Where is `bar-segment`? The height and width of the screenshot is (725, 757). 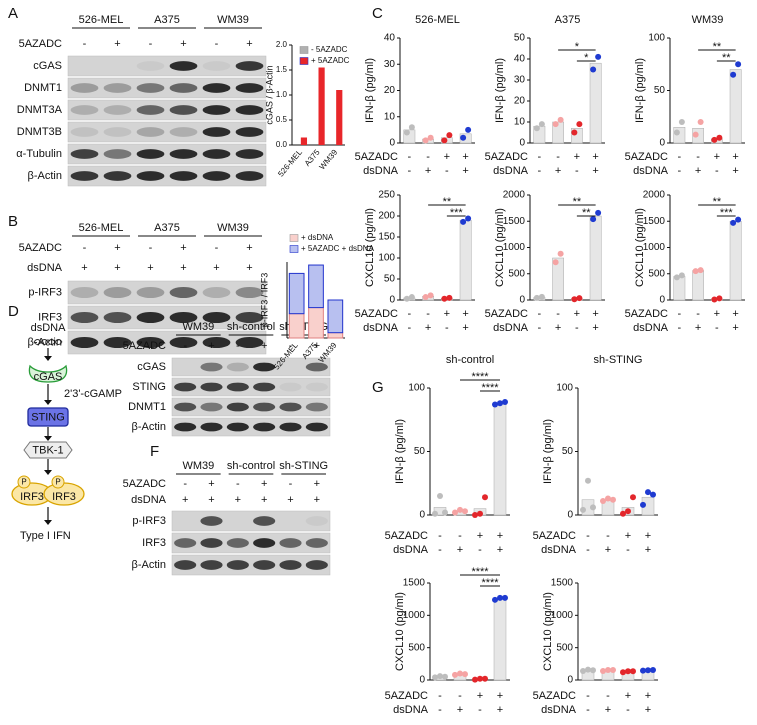
bar-segment is located at coordinates (296, 293).